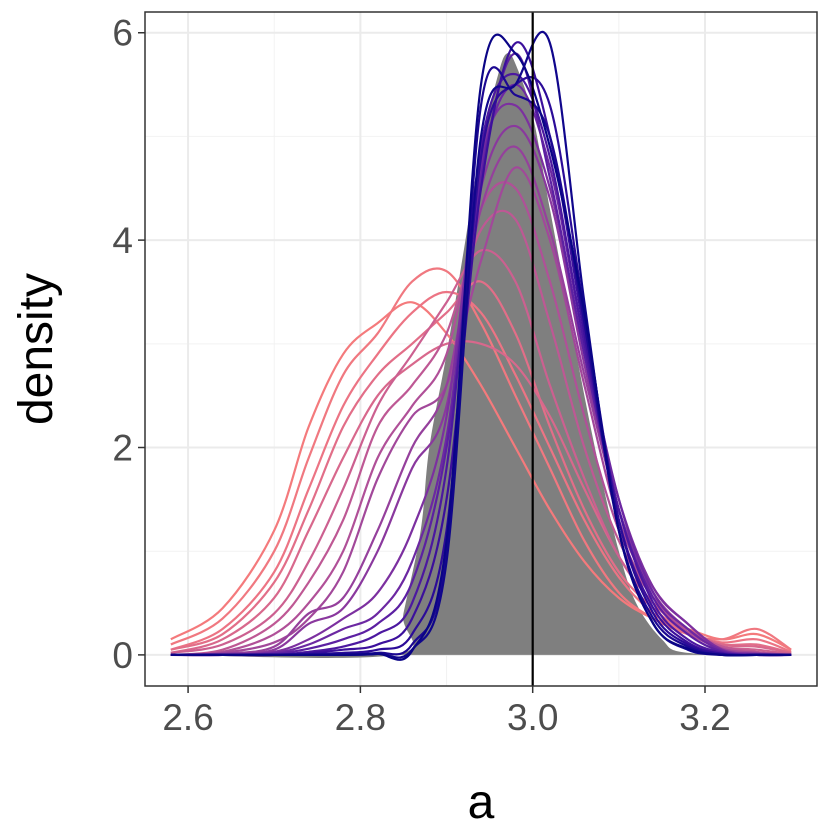 This screenshot has height=830, width=830. What do you see at coordinates (122, 240) in the screenshot?
I see `y-tick-label: 4` at bounding box center [122, 240].